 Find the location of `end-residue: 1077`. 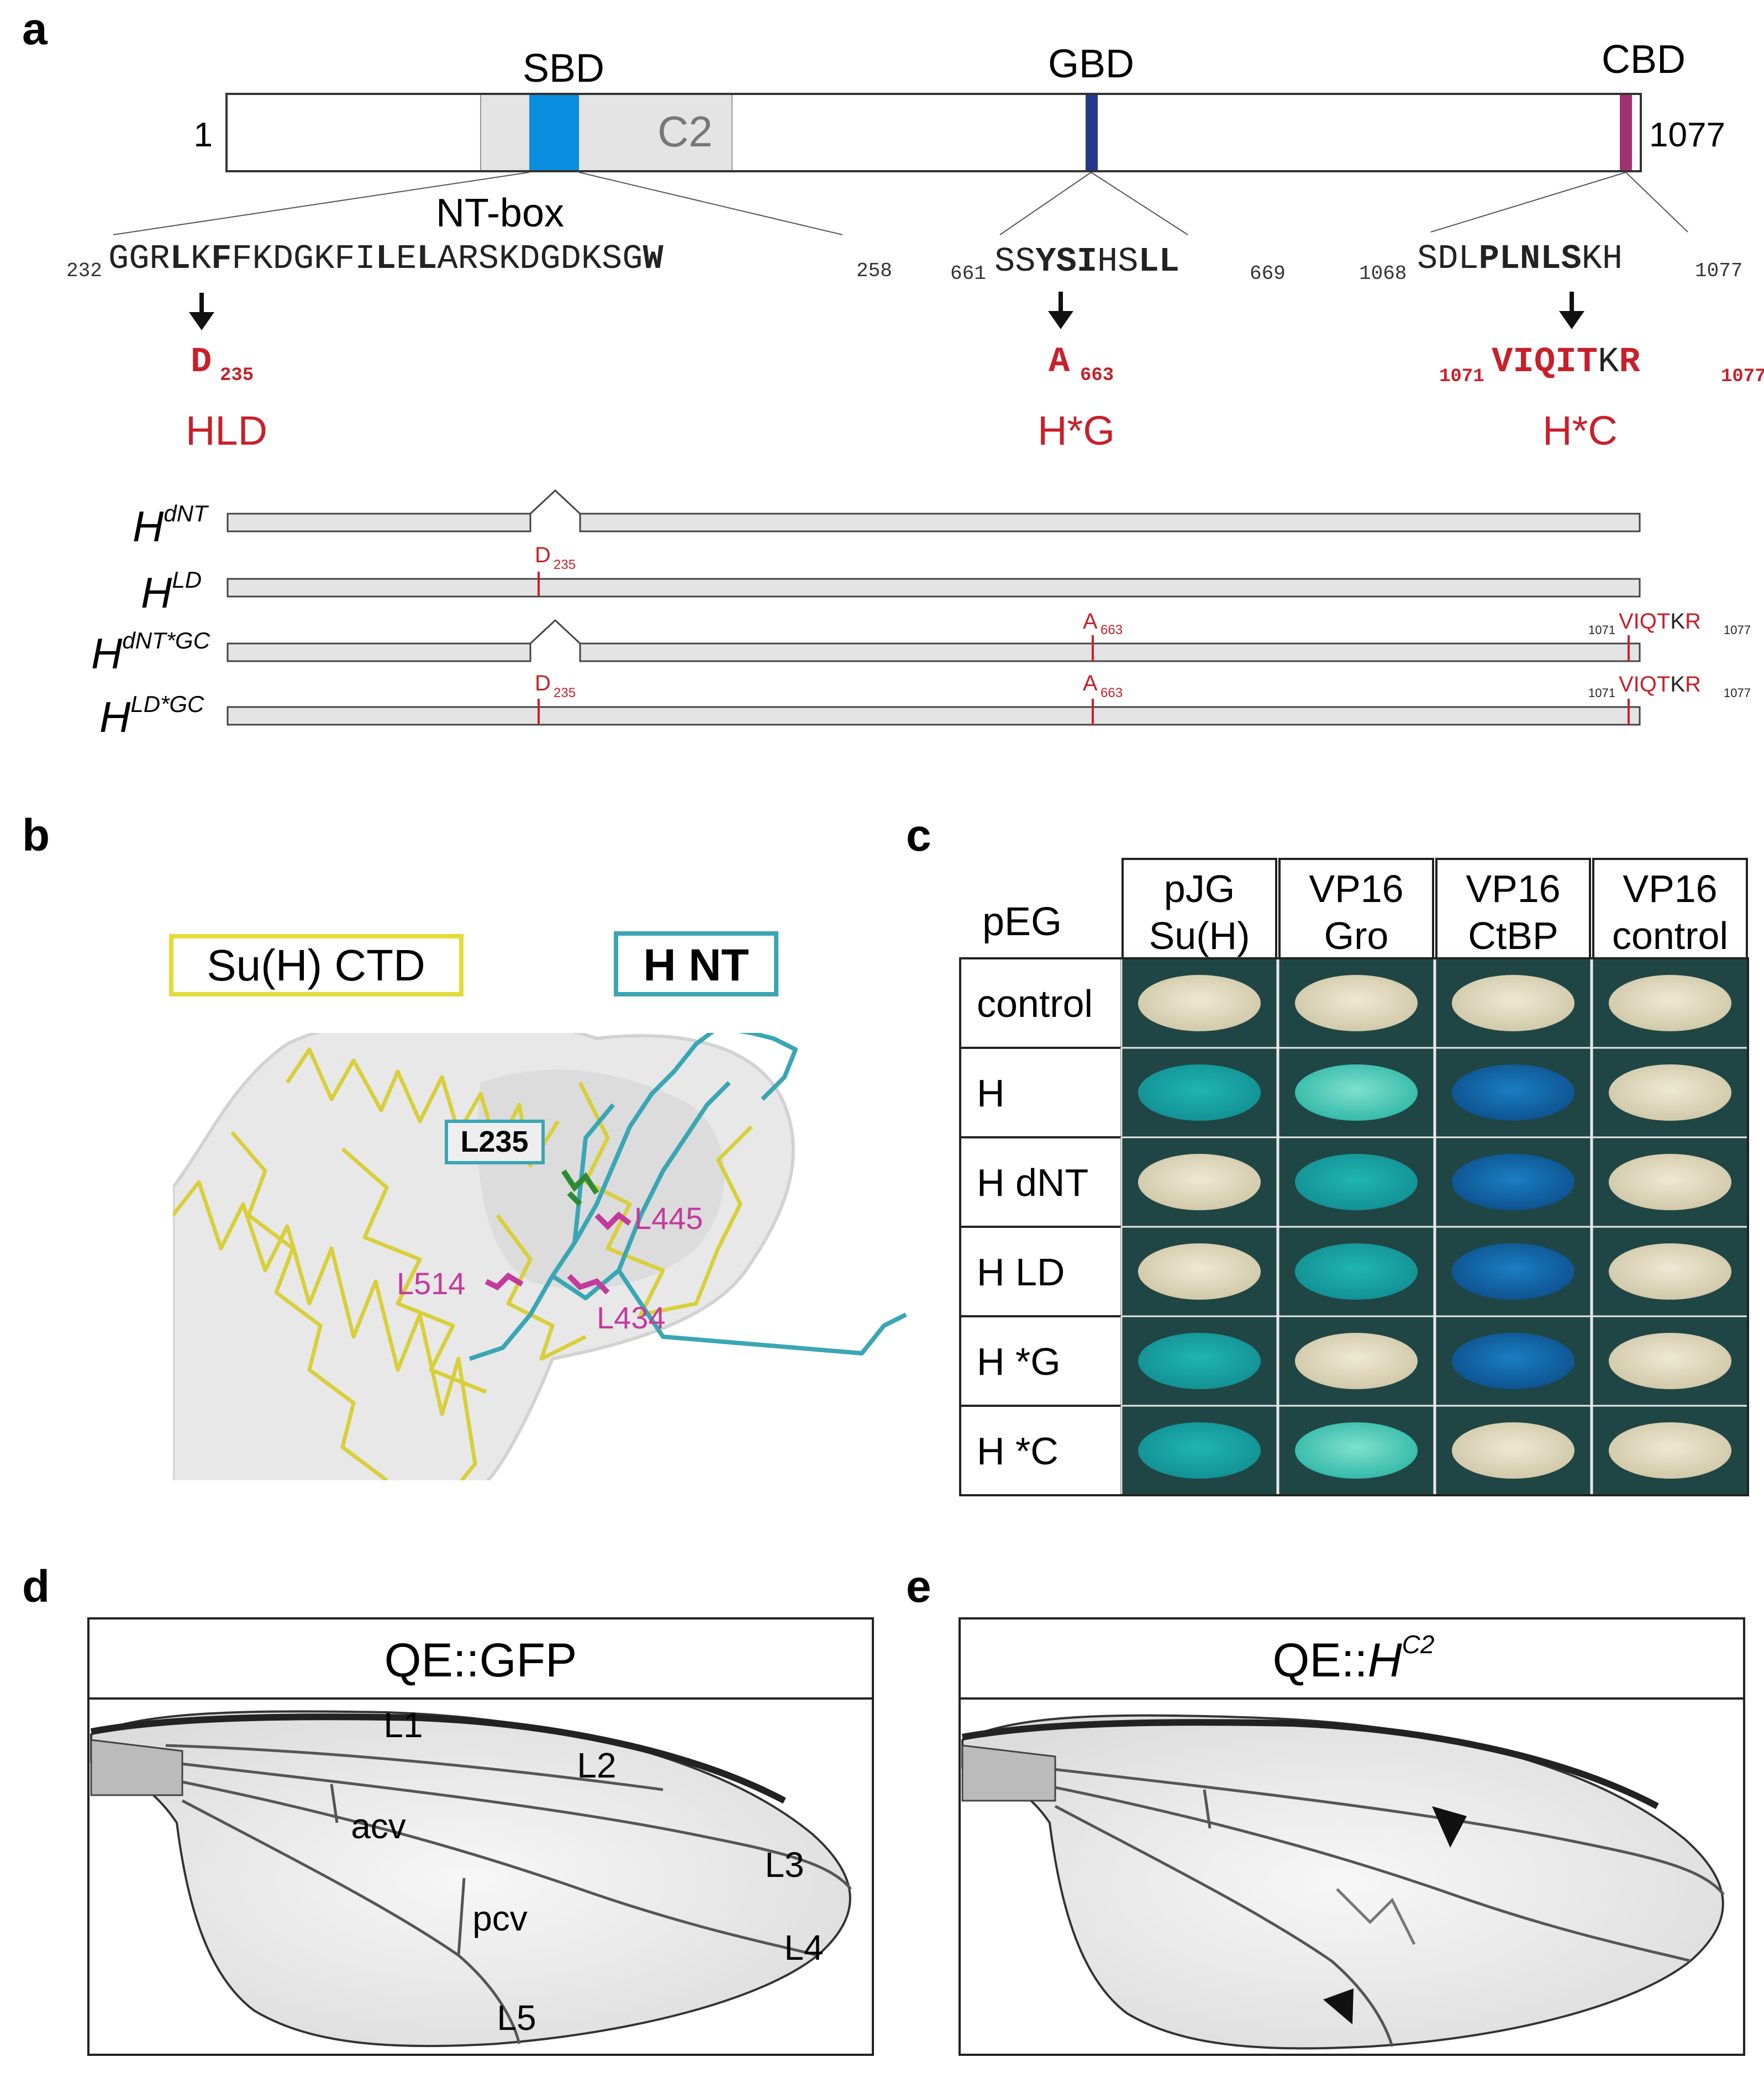

end-residue: 1077 is located at coordinates (1687, 135).